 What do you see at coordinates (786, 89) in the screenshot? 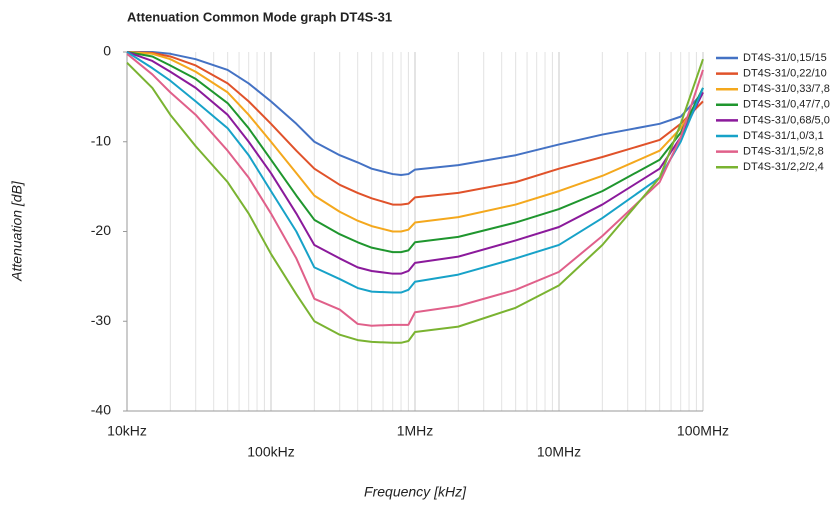
I see `legend-label: DT4S-31/0,33/7,8` at bounding box center [786, 89].